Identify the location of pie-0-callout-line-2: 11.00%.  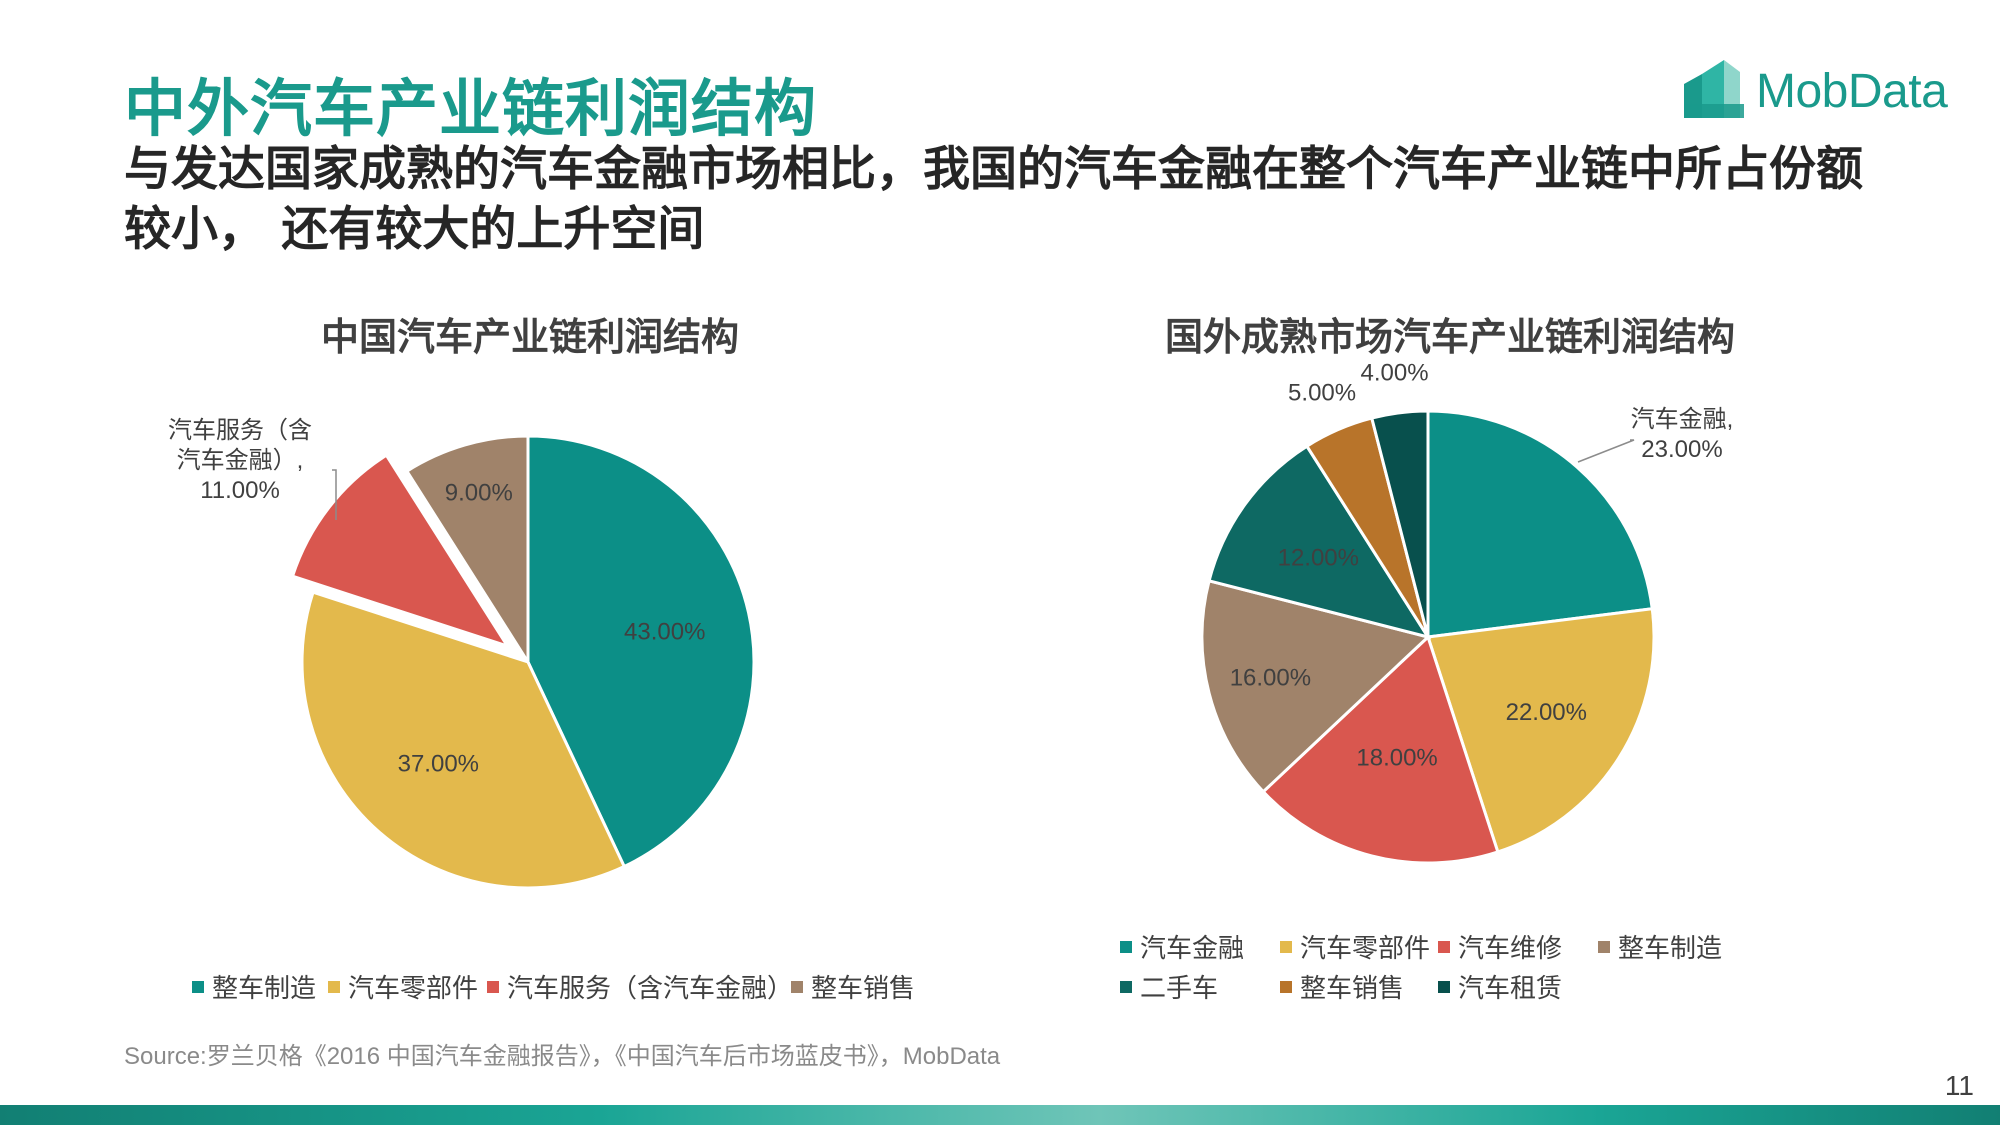
(240, 490).